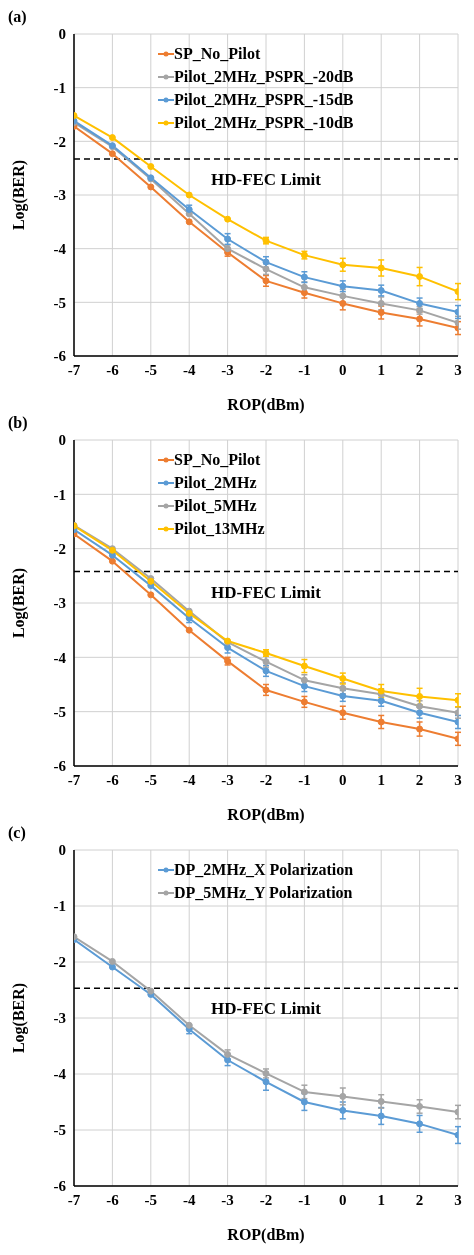 Image resolution: width=474 pixels, height=1255 pixels. I want to click on legend-label: Pilot_2MHz, so click(215, 483).